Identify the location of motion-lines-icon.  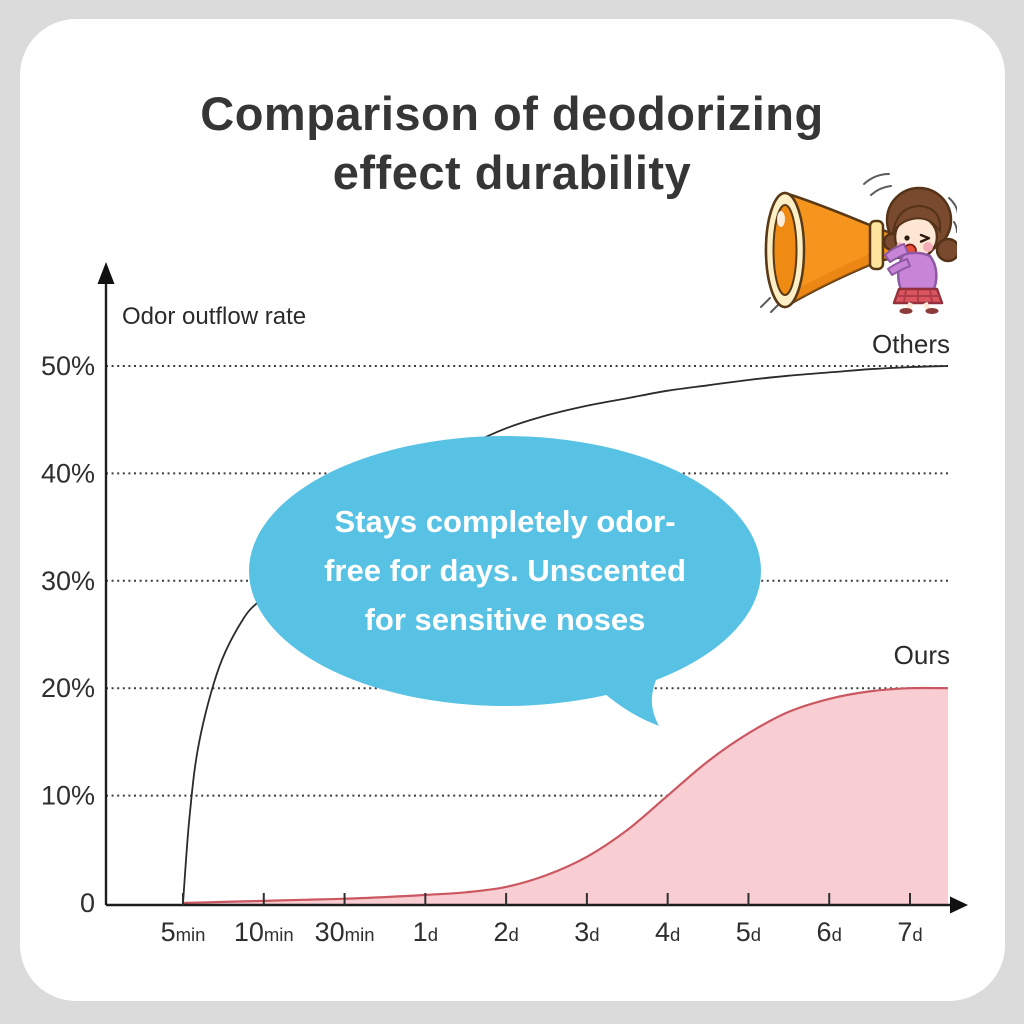
(858, 243).